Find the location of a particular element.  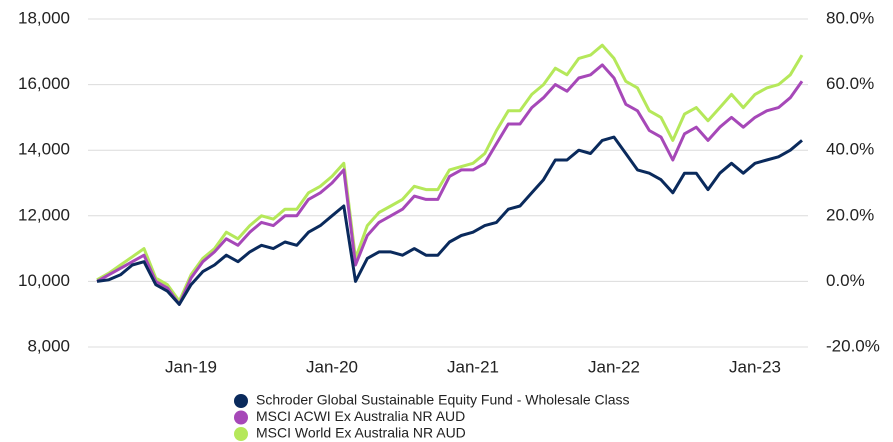

y2-tick-label: 80.0% is located at coordinates (850, 17).